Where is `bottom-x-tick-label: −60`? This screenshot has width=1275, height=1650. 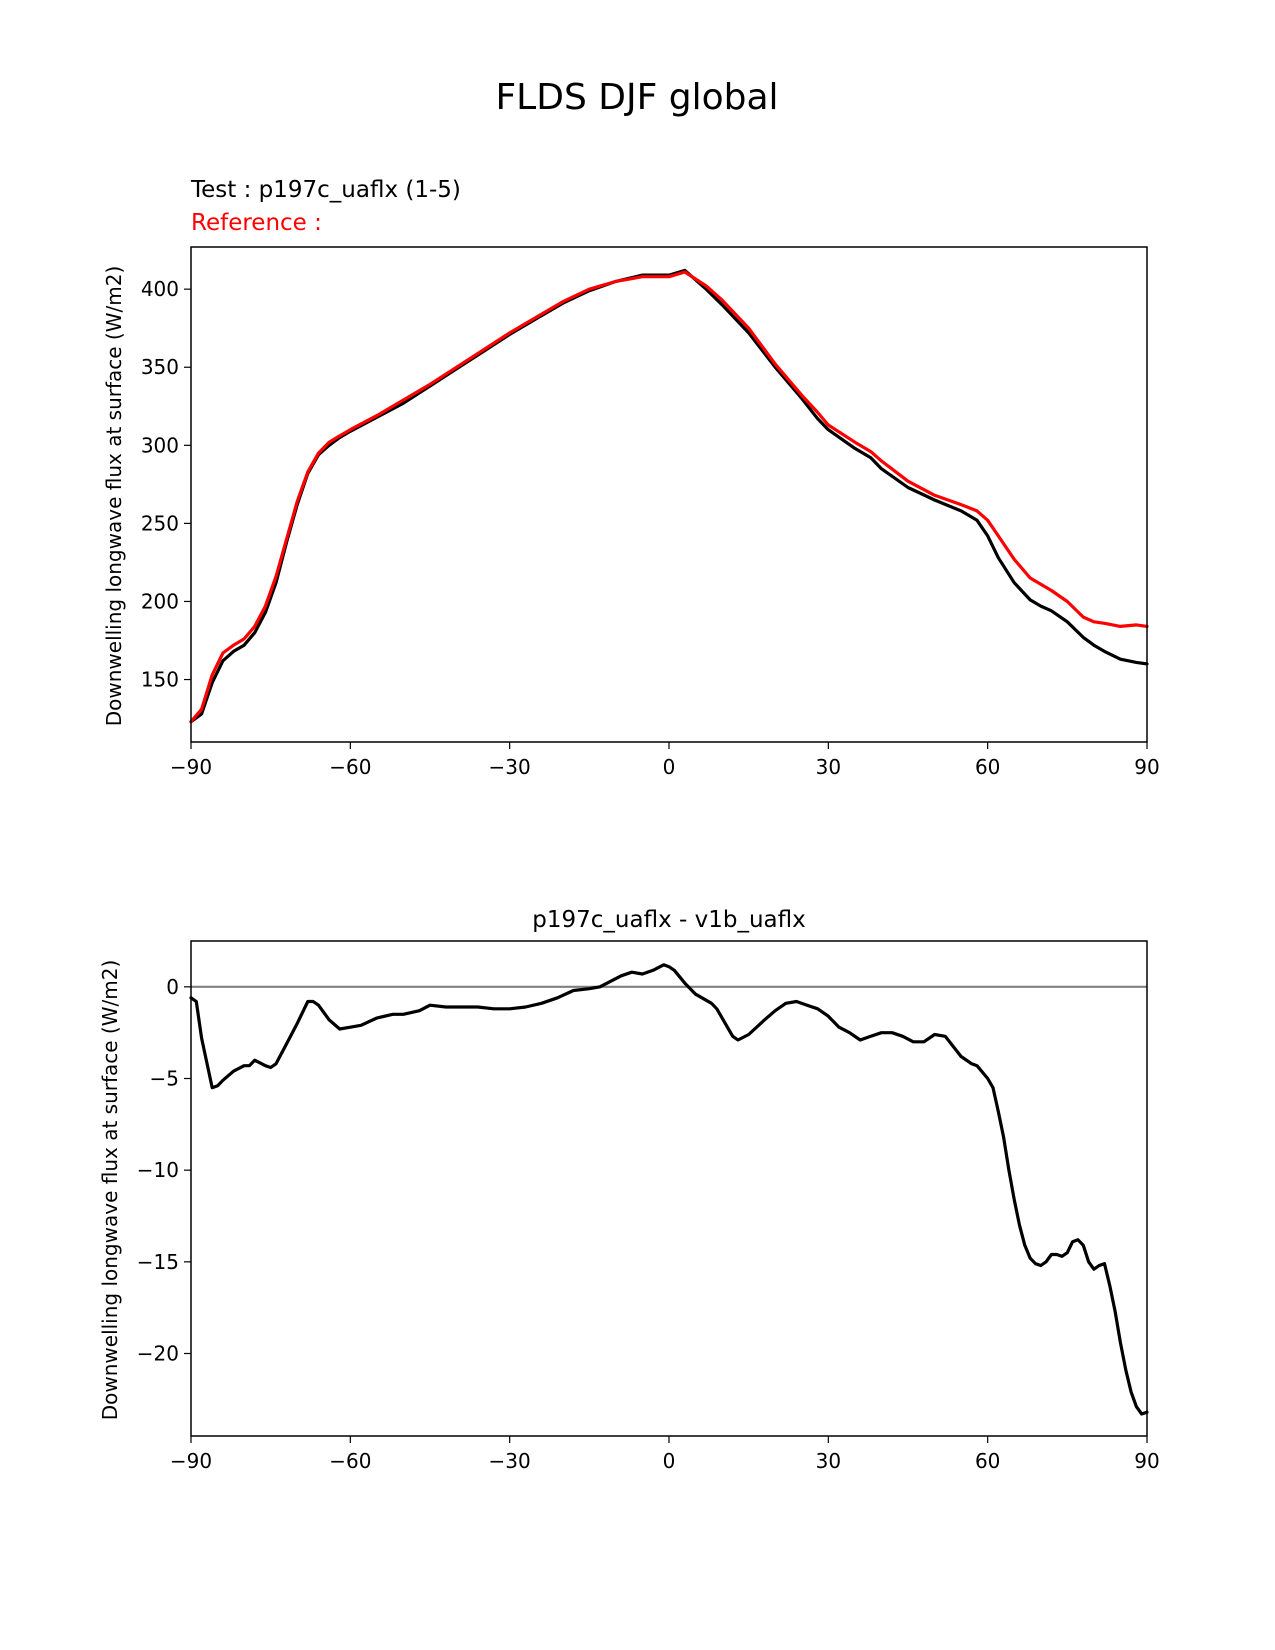
bottom-x-tick-label: −60 is located at coordinates (350, 1461).